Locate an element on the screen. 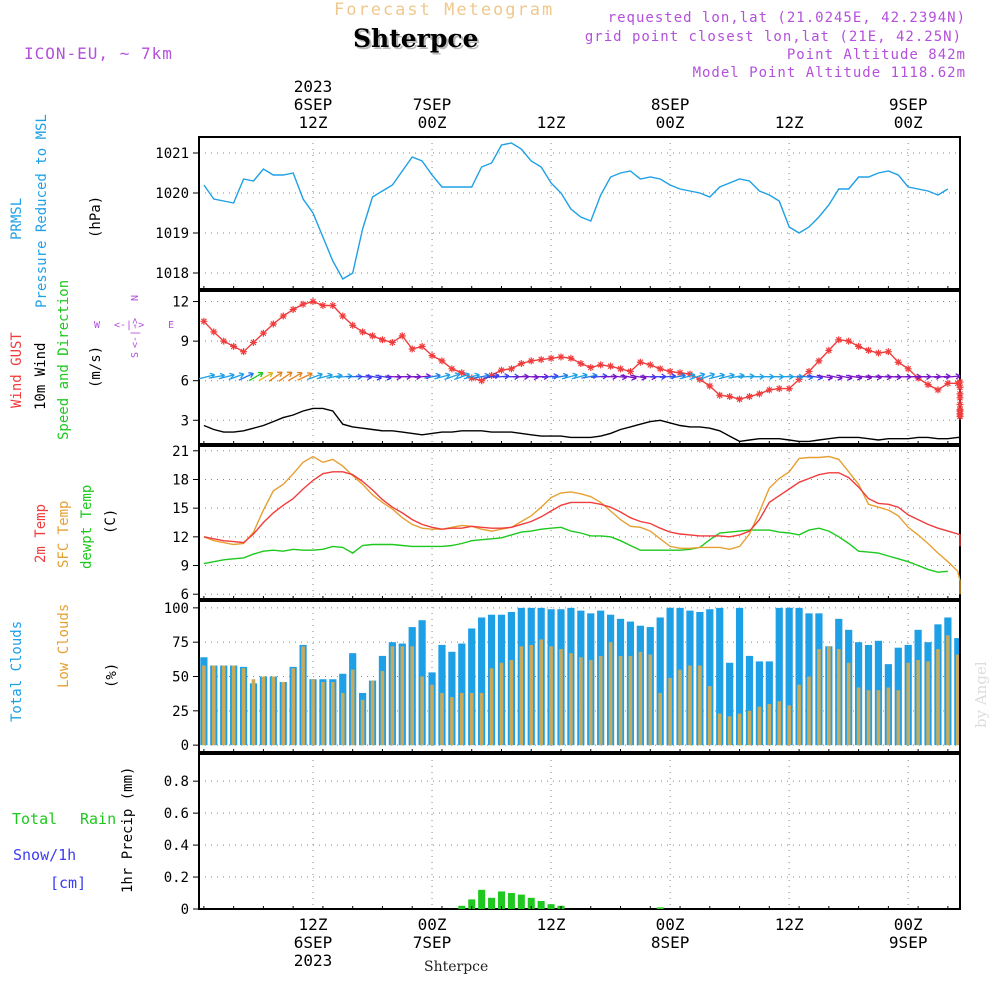 This screenshot has width=1000, height=1000. precip-total-label: Total is located at coordinates (35, 819).